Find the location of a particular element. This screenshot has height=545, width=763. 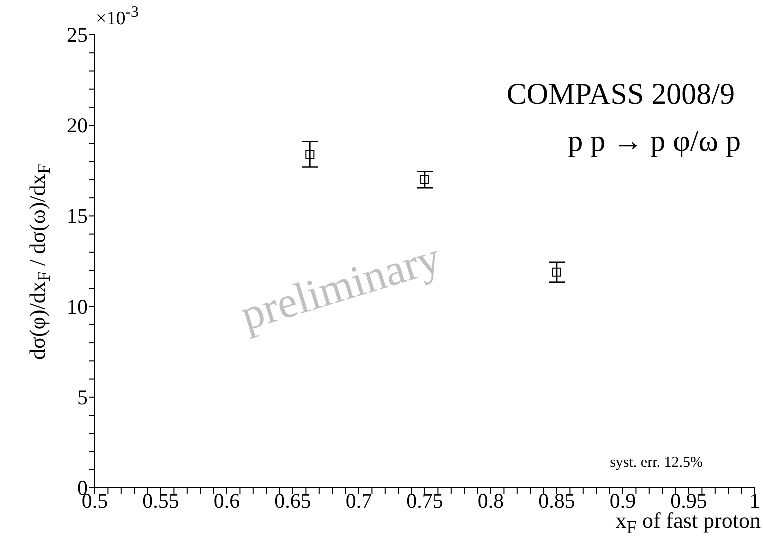

x-tick-label: 0.65 is located at coordinates (293, 501).